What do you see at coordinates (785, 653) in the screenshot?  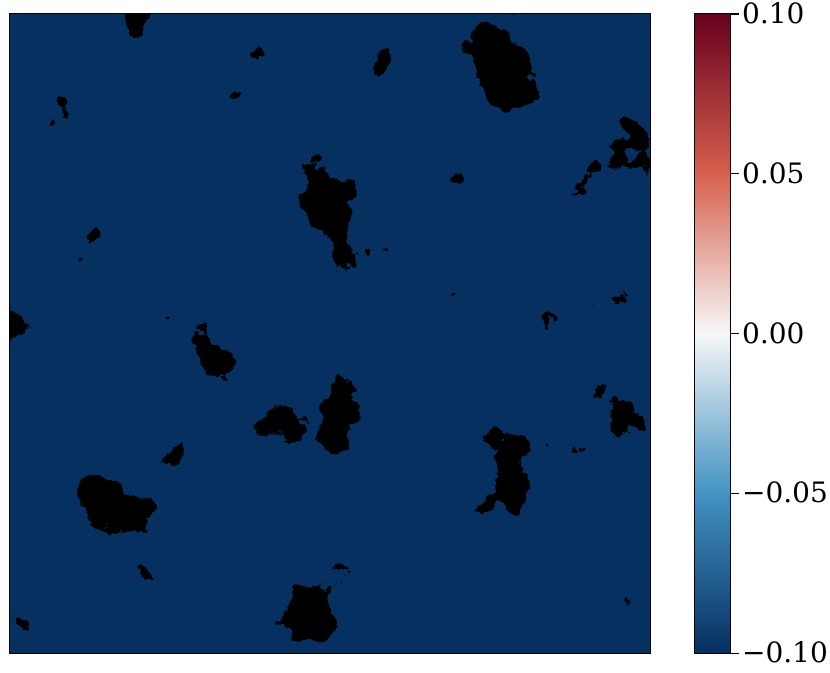 I see `colorbar-tick-label: −0.10` at bounding box center [785, 653].